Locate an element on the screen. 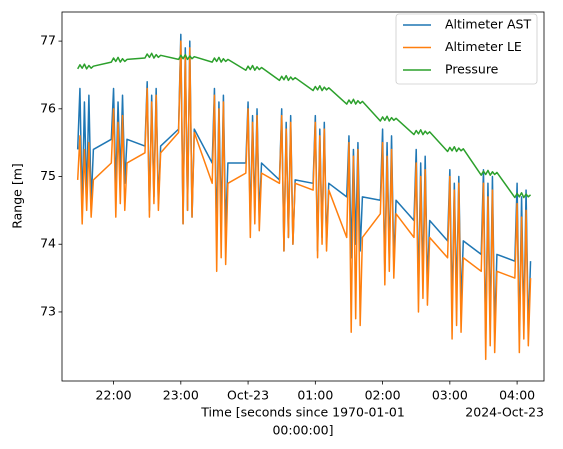 The width and height of the screenshot is (563, 449). y-tick-label: 75 is located at coordinates (48, 175).